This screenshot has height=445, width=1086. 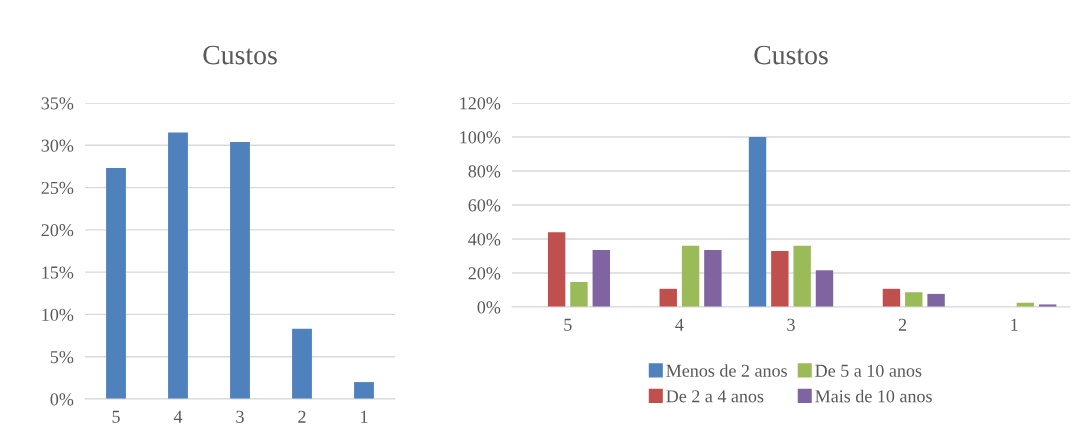 I want to click on y-tick-label: 40%, so click(x=484, y=239).